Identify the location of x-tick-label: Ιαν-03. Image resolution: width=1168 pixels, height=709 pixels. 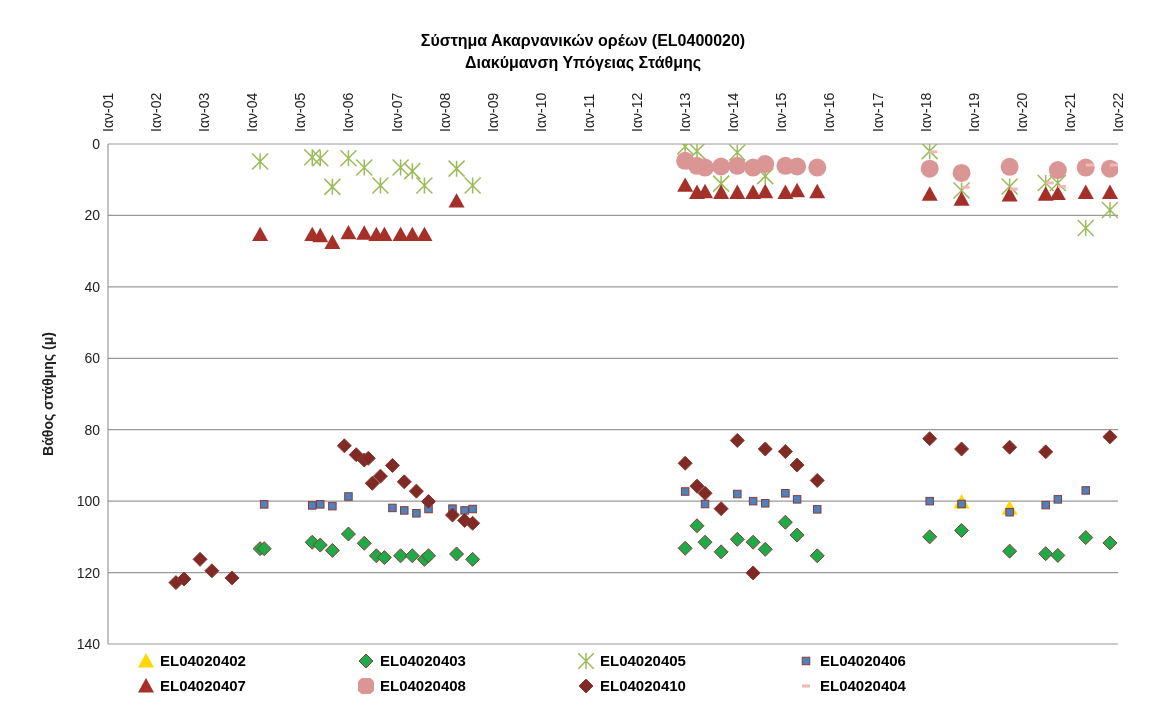
(204, 112).